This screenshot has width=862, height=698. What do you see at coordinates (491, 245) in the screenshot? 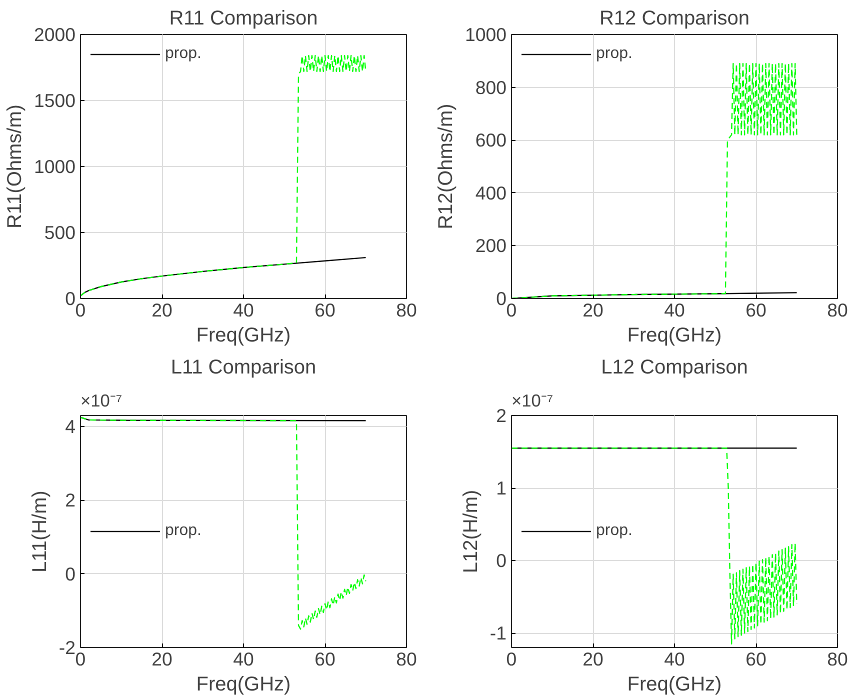
I see `y-tick-label: 200` at bounding box center [491, 245].